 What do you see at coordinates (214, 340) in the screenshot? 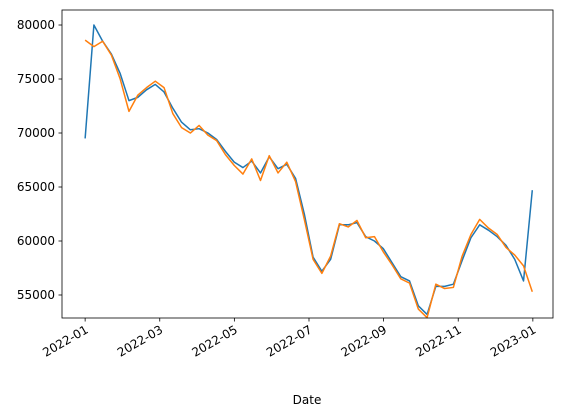
I see `x-tick-label: 2022-05` at bounding box center [214, 340].